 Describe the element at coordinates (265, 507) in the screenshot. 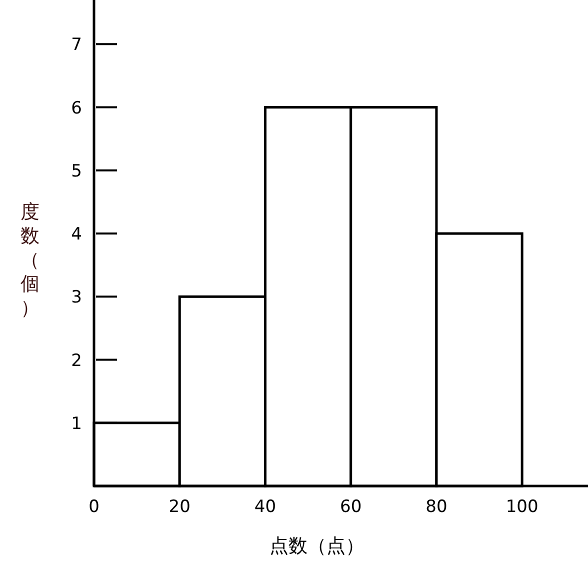

I see `x-tick-label: 40` at that location.